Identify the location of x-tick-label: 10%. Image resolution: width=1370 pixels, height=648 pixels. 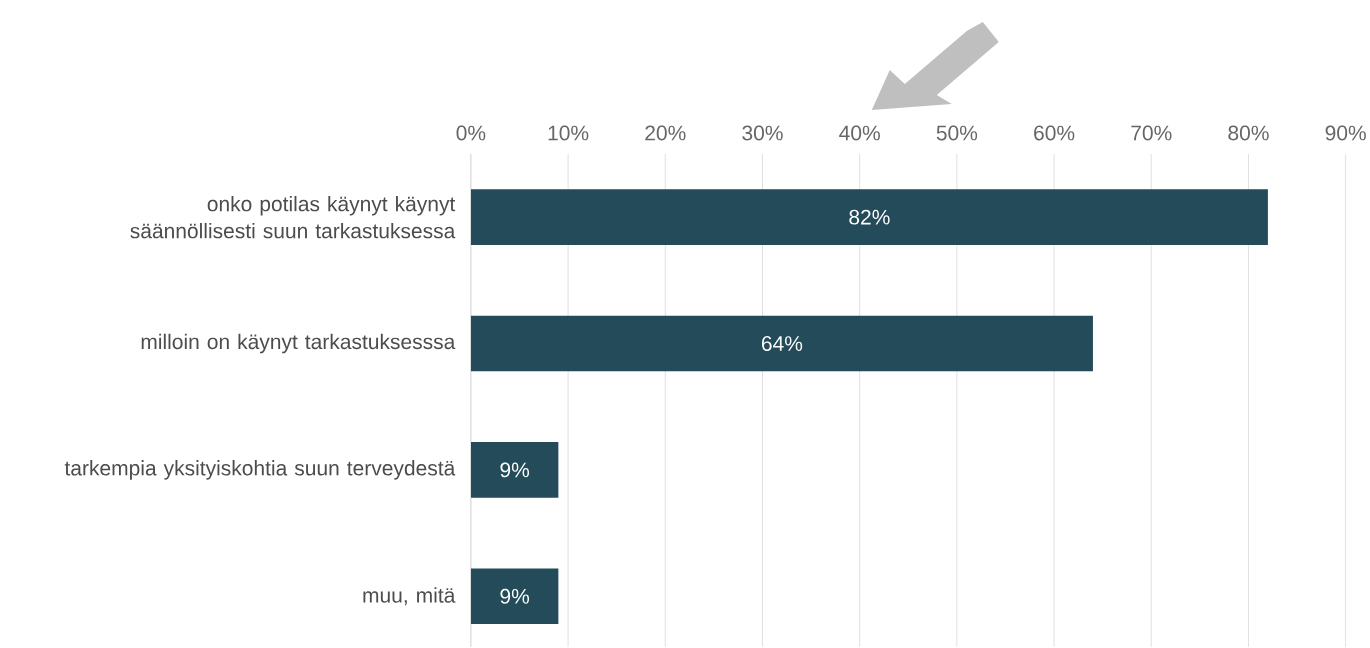
(568, 133).